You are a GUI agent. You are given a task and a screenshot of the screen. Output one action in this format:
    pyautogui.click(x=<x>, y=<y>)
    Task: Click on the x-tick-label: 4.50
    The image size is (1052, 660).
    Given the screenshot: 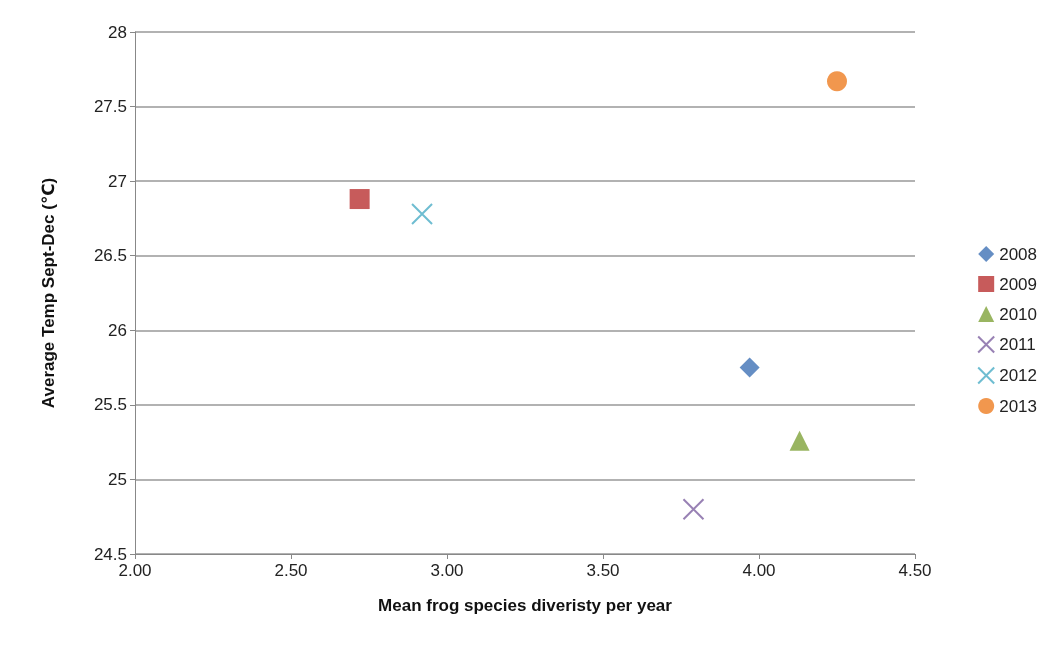 What is the action you would take?
    pyautogui.click(x=915, y=570)
    